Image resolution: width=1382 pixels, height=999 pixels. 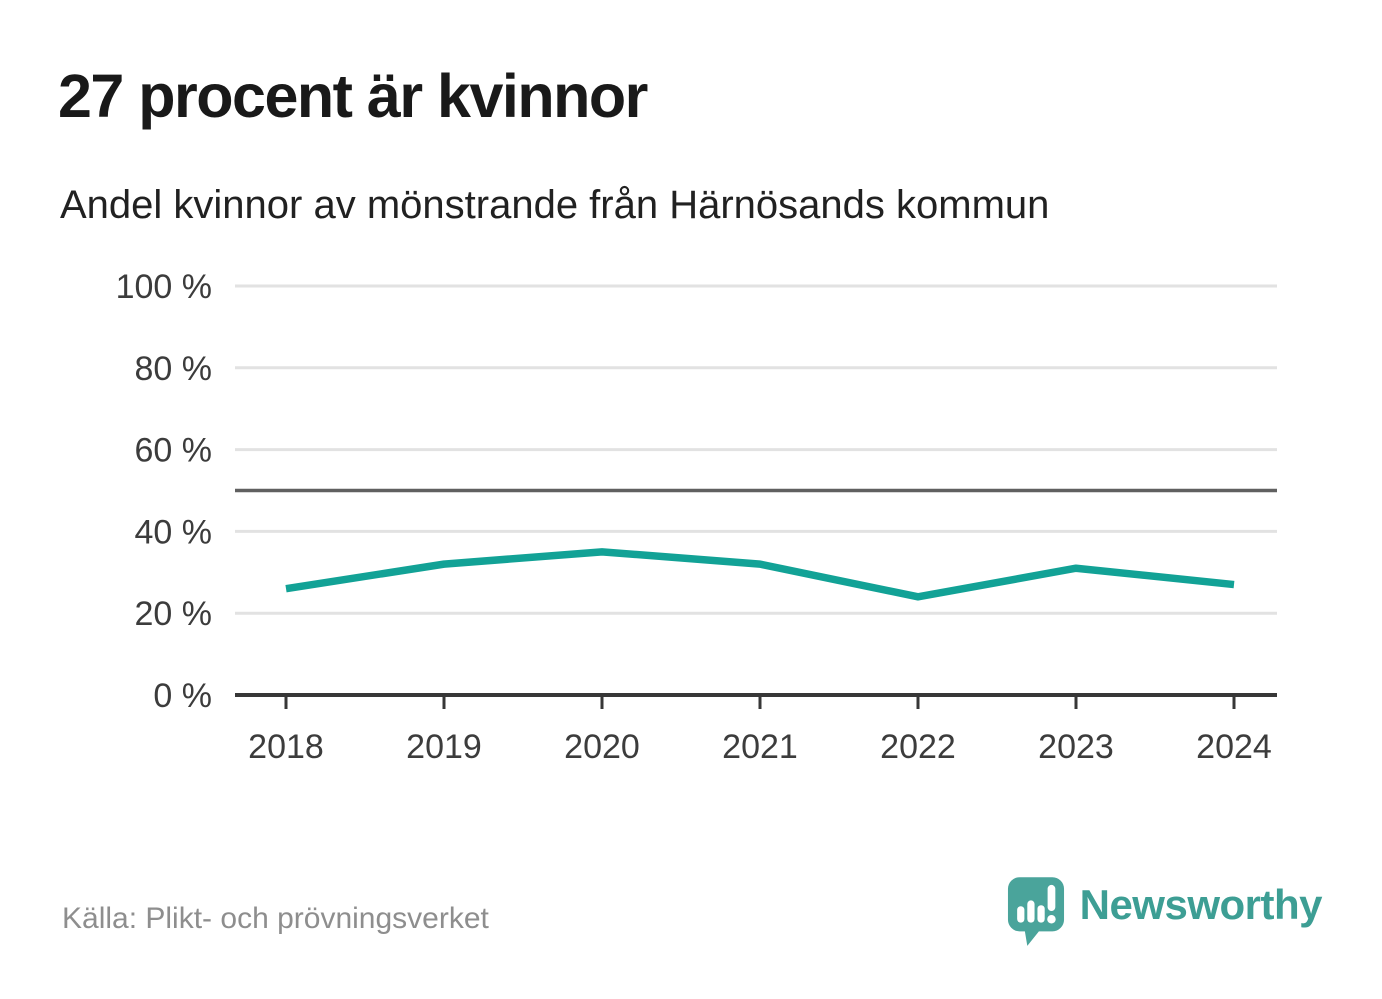 What do you see at coordinates (1035, 911) in the screenshot?
I see `speech-bubble-bar-chart-icon` at bounding box center [1035, 911].